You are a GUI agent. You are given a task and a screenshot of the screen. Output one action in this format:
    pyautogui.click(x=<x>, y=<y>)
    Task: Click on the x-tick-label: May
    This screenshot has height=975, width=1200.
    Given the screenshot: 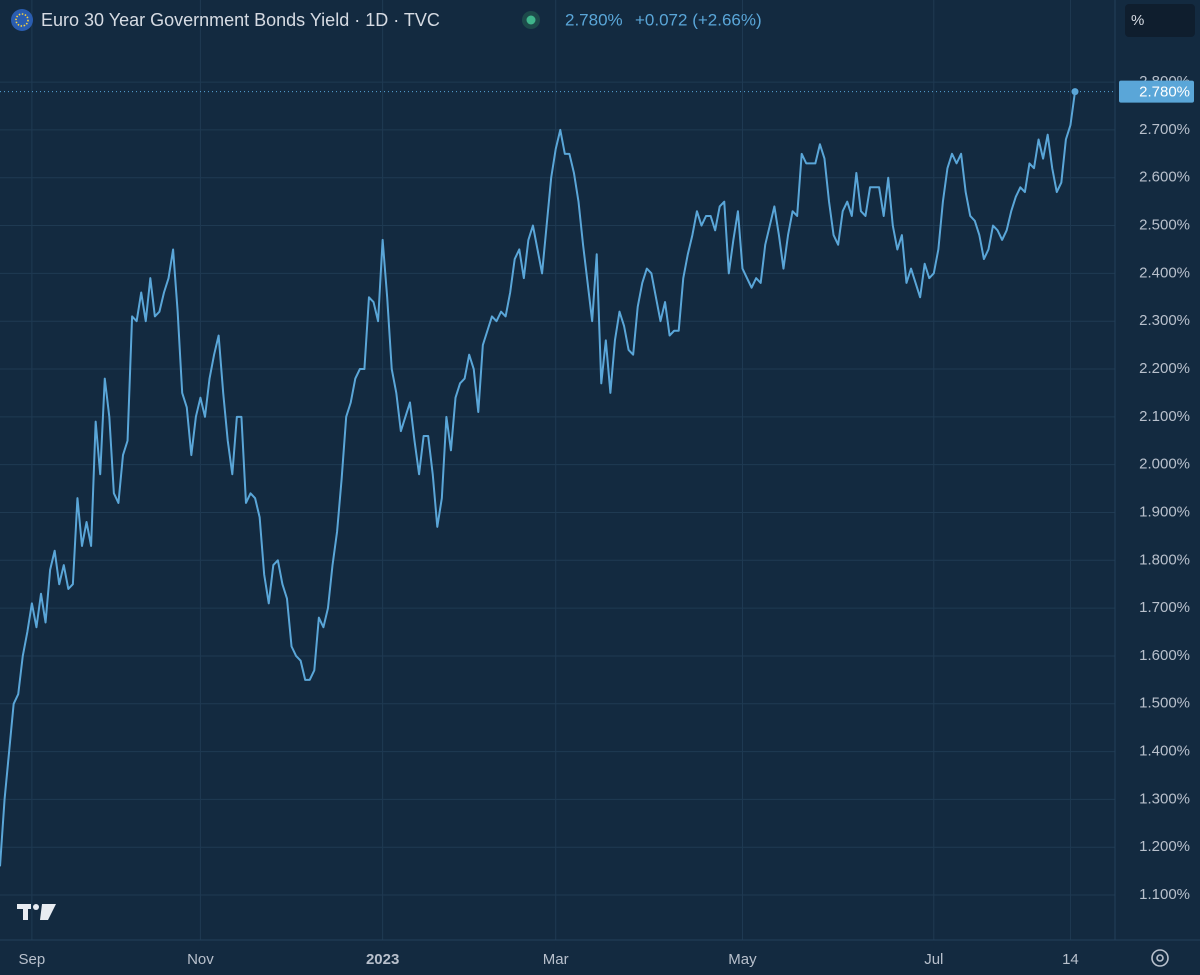 What is the action you would take?
    pyautogui.click(x=742, y=959)
    